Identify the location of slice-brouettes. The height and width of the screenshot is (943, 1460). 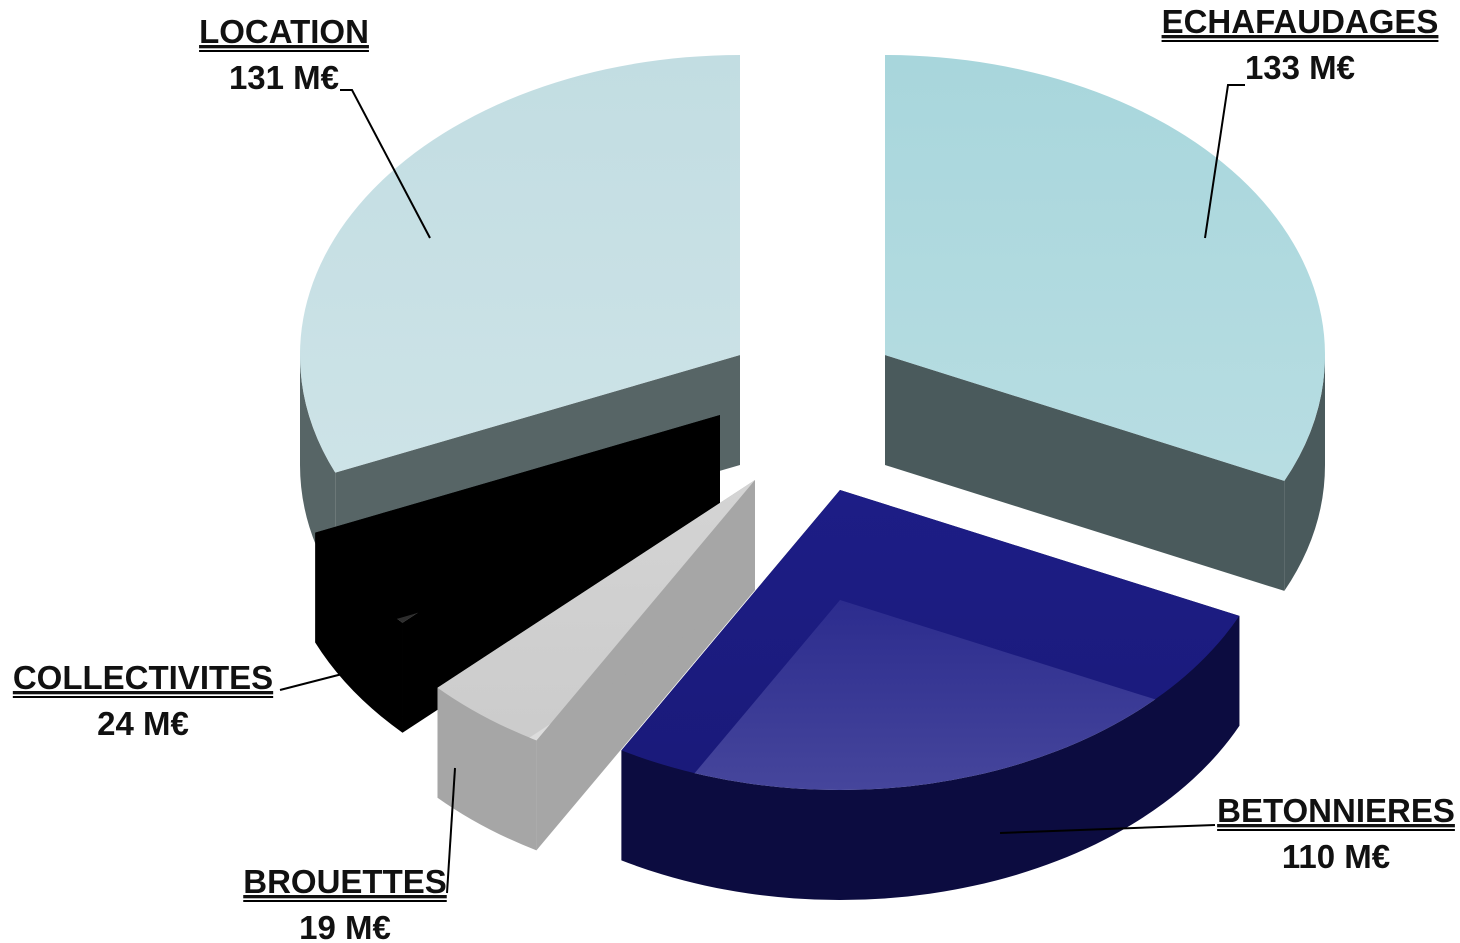
(596, 665).